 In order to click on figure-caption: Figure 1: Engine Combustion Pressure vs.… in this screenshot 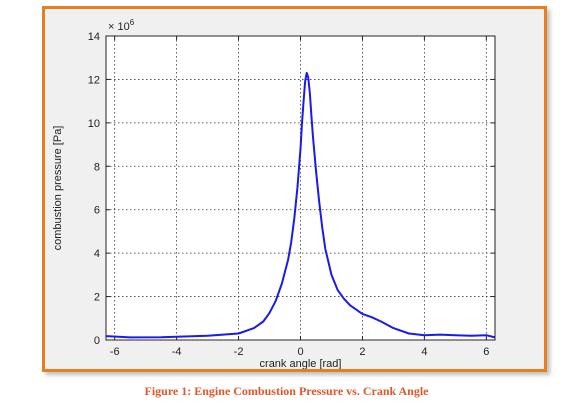, I will do `click(286, 391)`.